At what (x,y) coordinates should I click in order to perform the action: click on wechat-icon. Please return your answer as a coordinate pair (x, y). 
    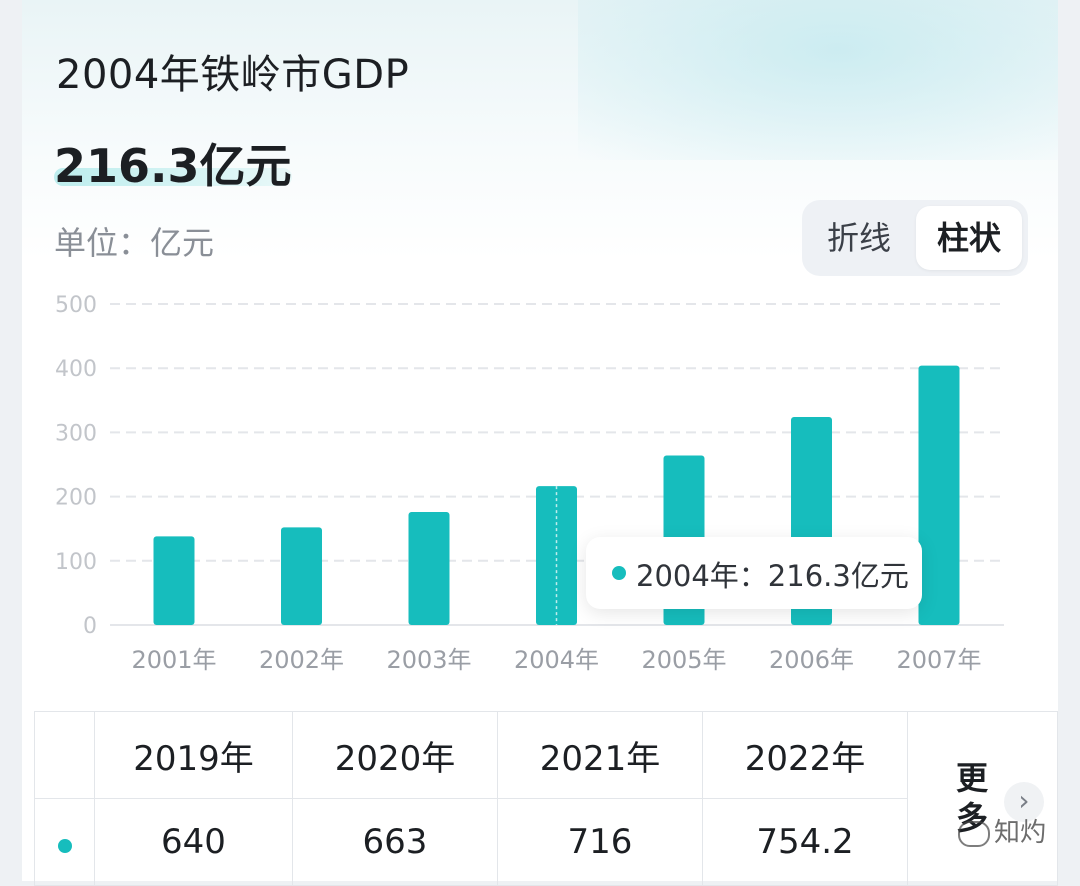
    Looking at the image, I should click on (974, 833).